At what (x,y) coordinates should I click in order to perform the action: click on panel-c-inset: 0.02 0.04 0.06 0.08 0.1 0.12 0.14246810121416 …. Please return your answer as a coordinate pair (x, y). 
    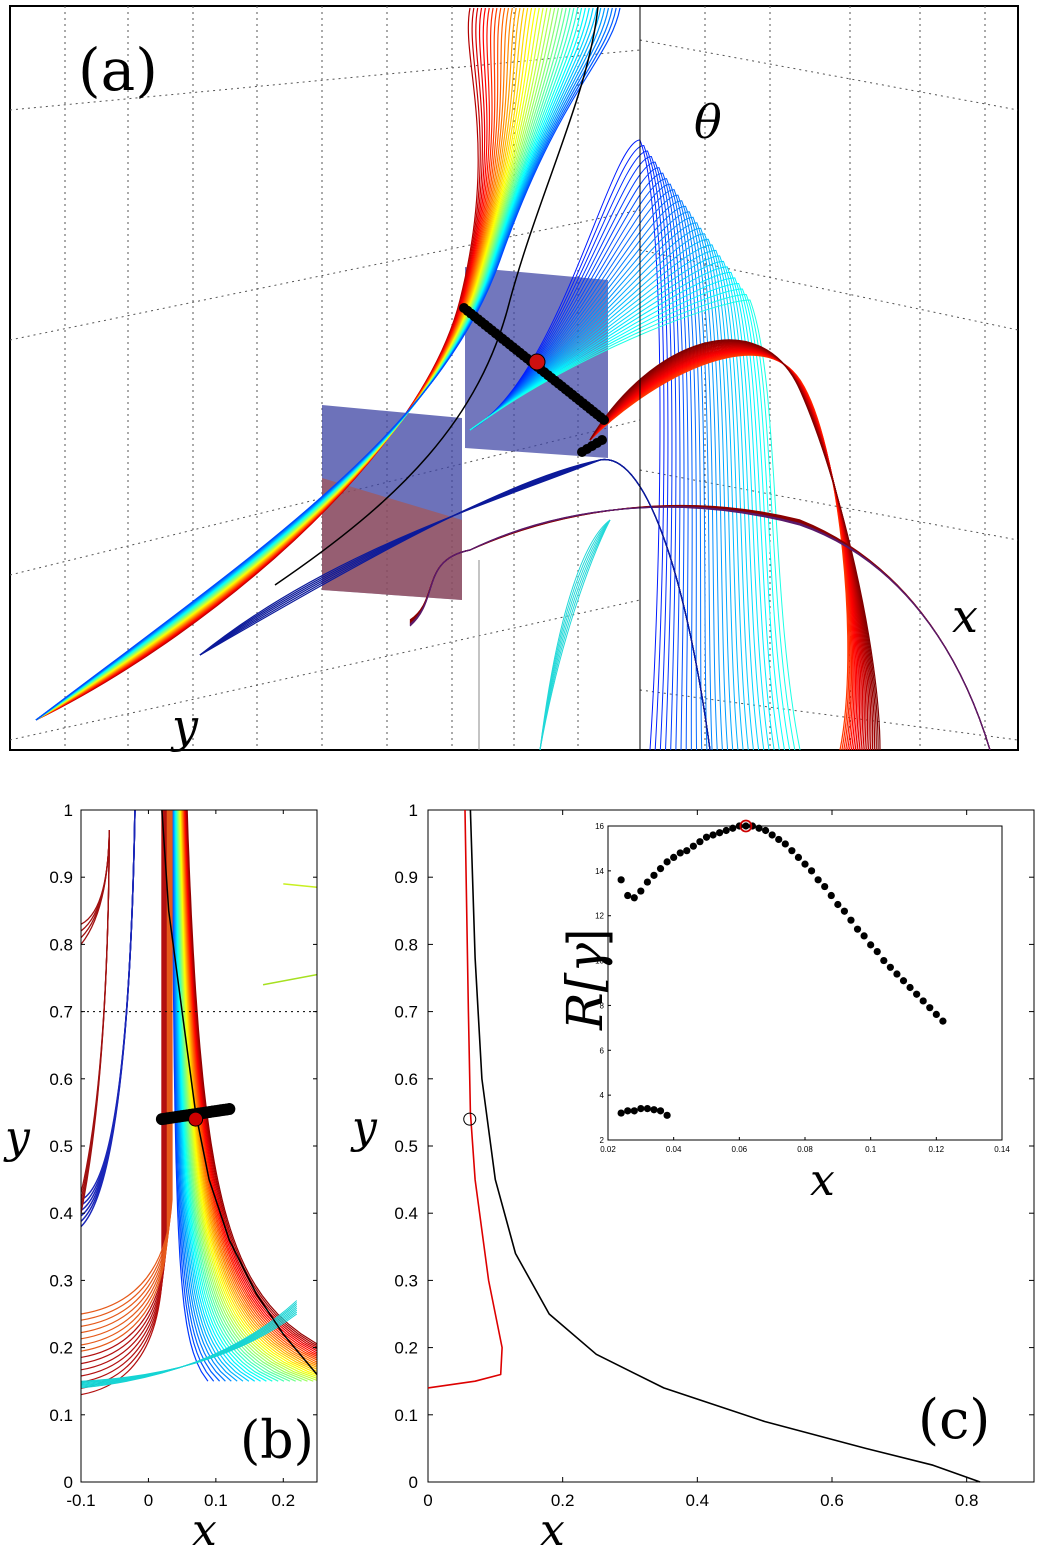
    Looking at the image, I should click on (783, 1012).